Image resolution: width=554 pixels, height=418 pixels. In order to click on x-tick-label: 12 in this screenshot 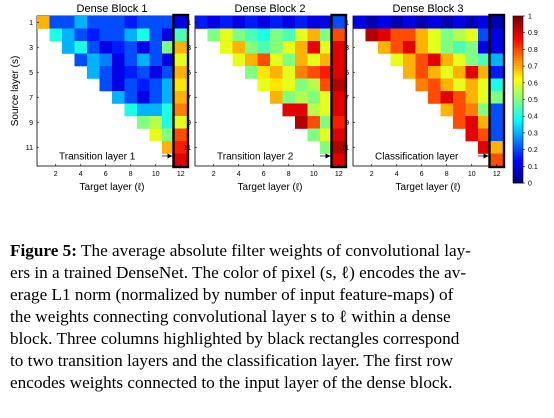, I will do `click(497, 174)`.